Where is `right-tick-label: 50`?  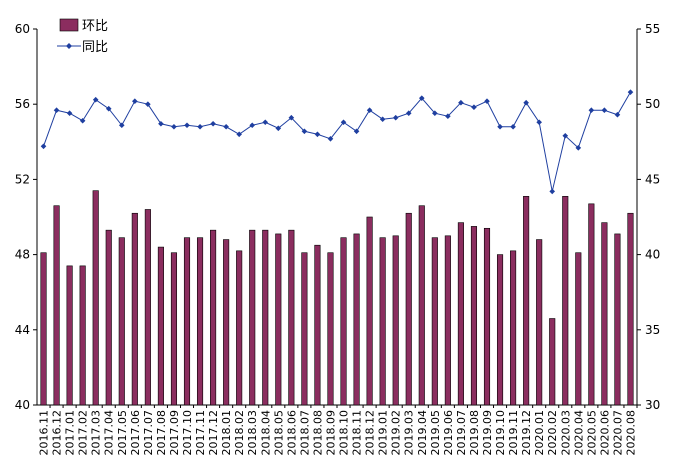 right-tick-label: 50 is located at coordinates (652, 104).